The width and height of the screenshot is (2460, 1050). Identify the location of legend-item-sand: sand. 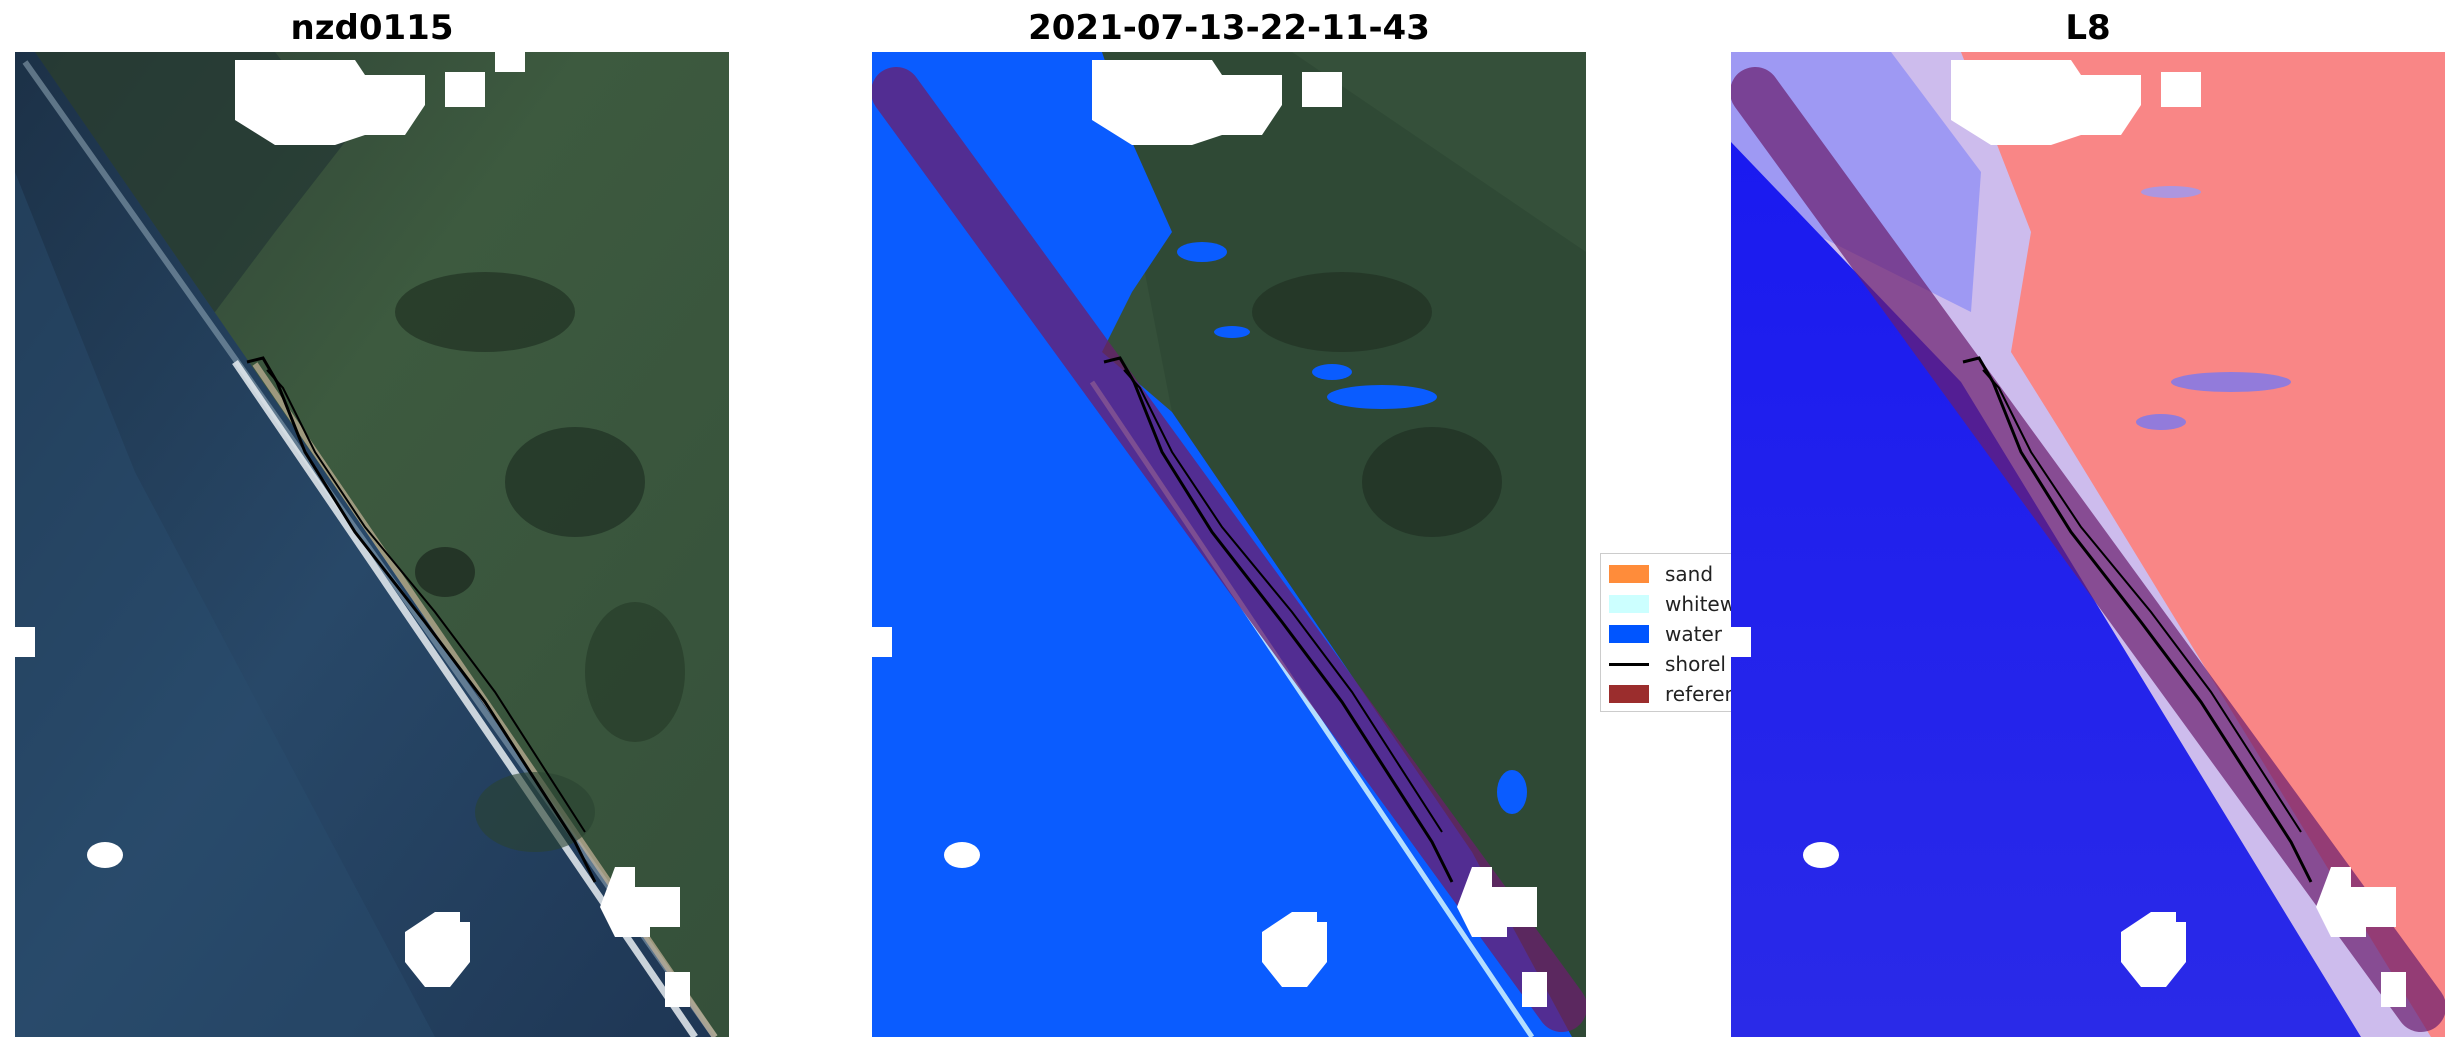
(1657, 574).